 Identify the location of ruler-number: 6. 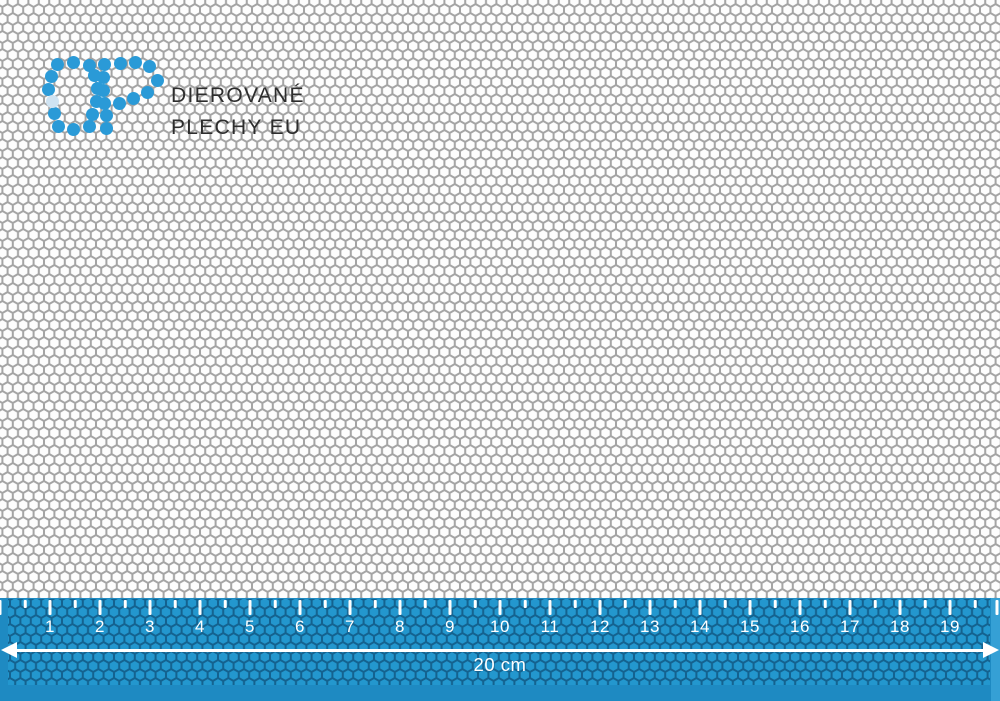
(300, 626).